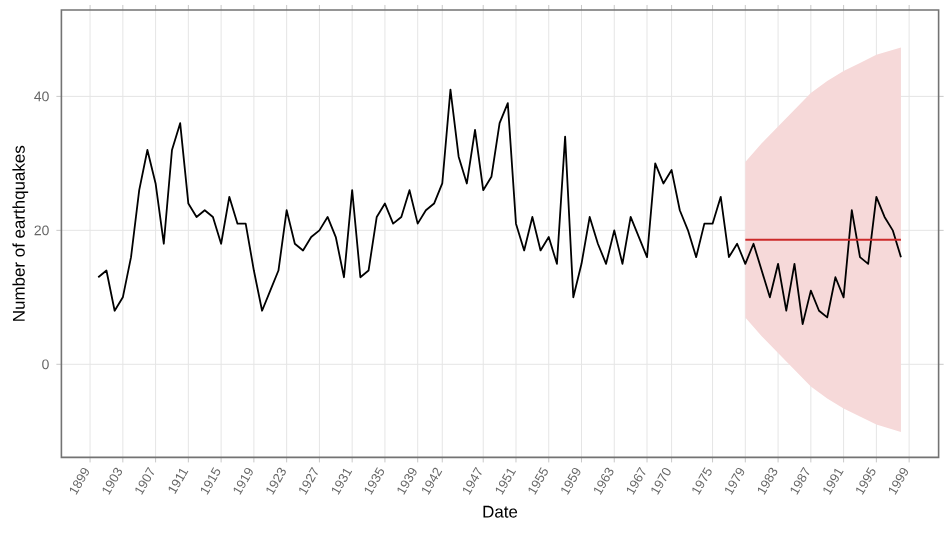 Image resolution: width=948 pixels, height=534 pixels. I want to click on x-axis-title: Date, so click(500, 511).